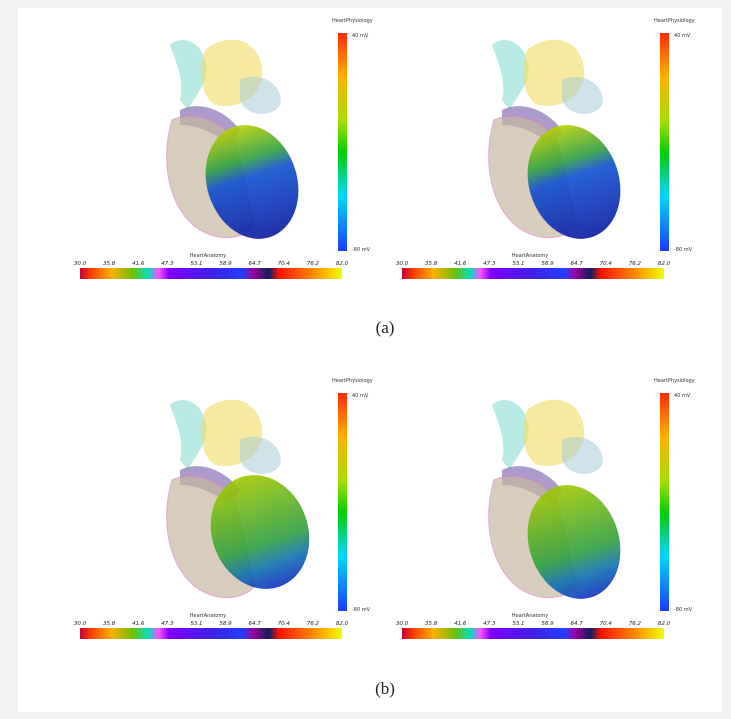 The width and height of the screenshot is (731, 719). I want to click on caption: (b), so click(385, 688).